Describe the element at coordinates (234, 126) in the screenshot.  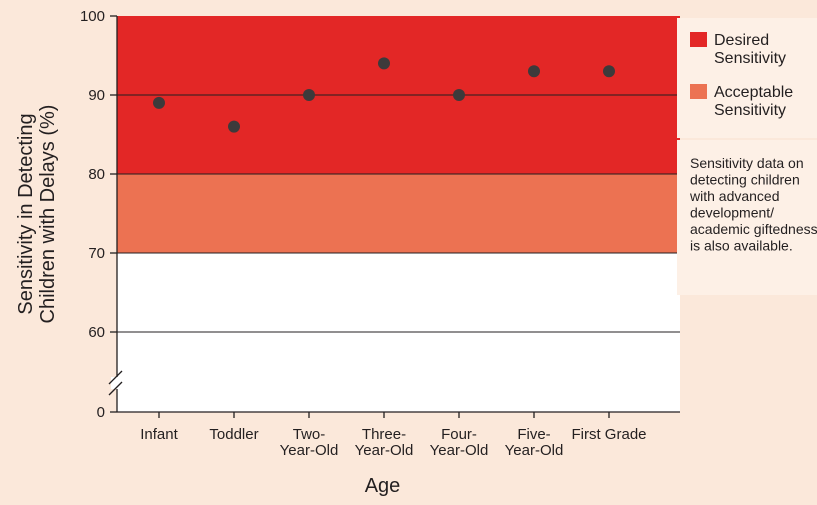
I see `data-point-toddler` at that location.